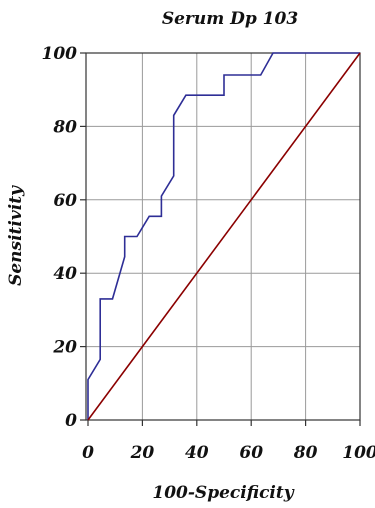  What do you see at coordinates (88, 453) in the screenshot?
I see `x-tick-label: 0` at bounding box center [88, 453].